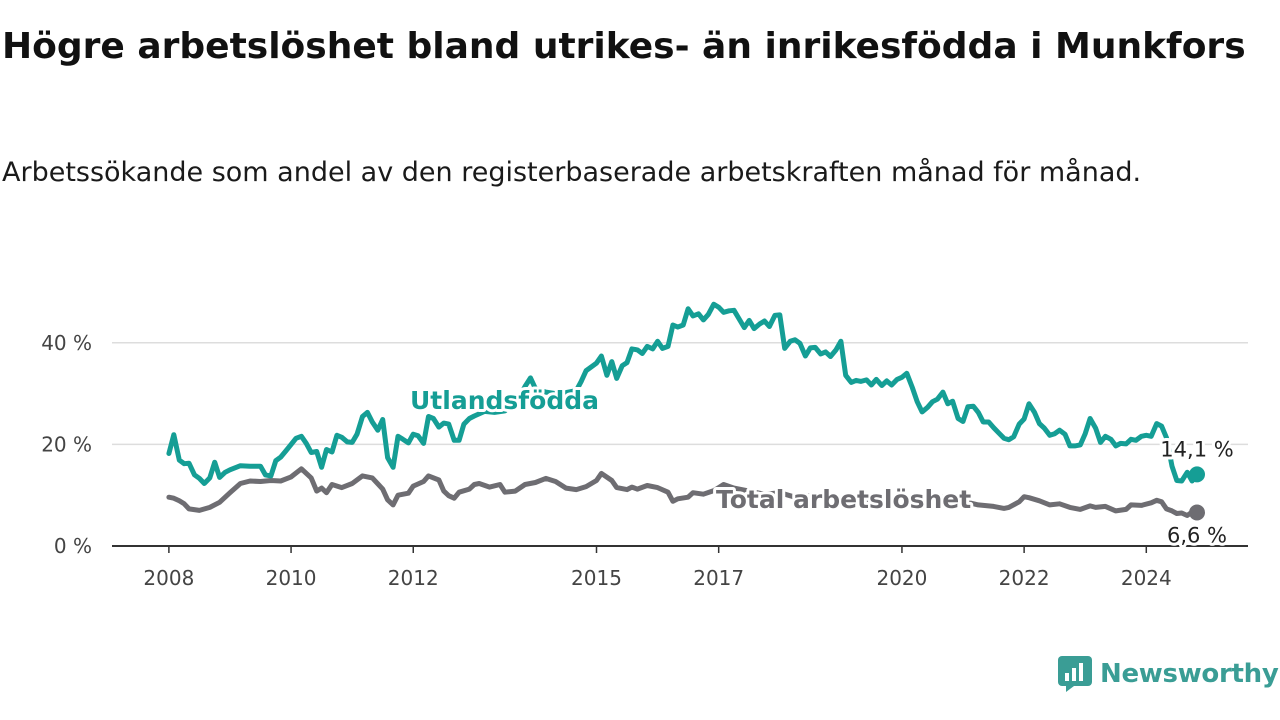  Describe the element at coordinates (168, 578) in the screenshot. I see `x-tick-label: 2008` at that location.